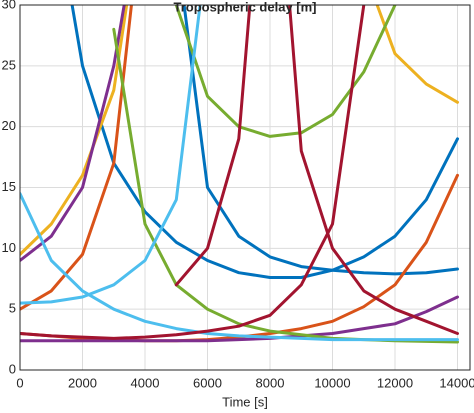 The image size is (474, 413). What do you see at coordinates (9, 5) in the screenshot?
I see `y-tick-label: 30` at bounding box center [9, 5].